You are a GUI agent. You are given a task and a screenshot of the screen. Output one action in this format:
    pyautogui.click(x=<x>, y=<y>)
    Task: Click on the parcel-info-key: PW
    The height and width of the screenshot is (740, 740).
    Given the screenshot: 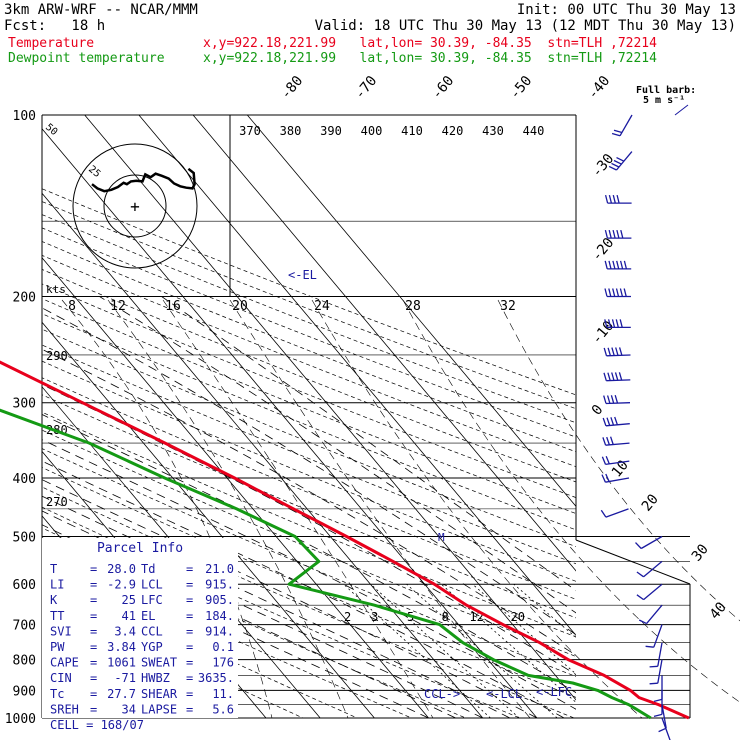 What is the action you would take?
    pyautogui.click(x=57, y=647)
    